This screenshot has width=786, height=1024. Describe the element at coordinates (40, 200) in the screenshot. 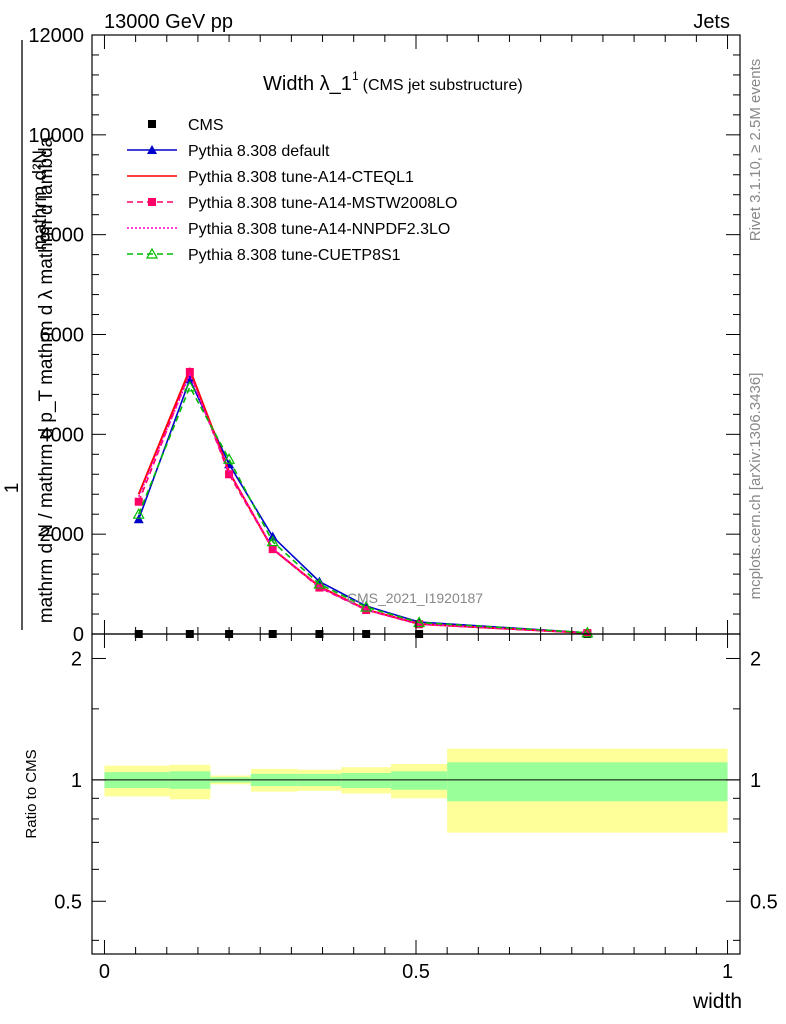

I see `ylabel-numerator: mathrm d²N` at that location.